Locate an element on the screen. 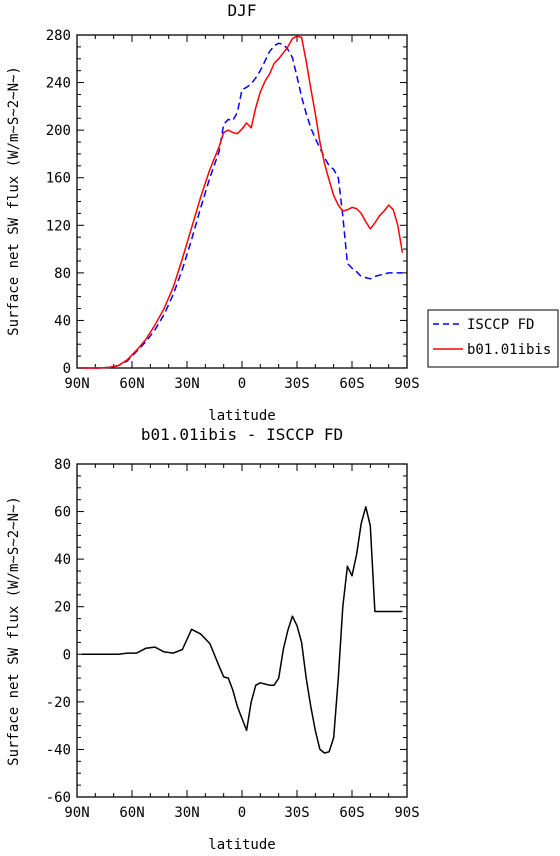  legend: ISCCP FD b01.01ibis is located at coordinates (493, 338).